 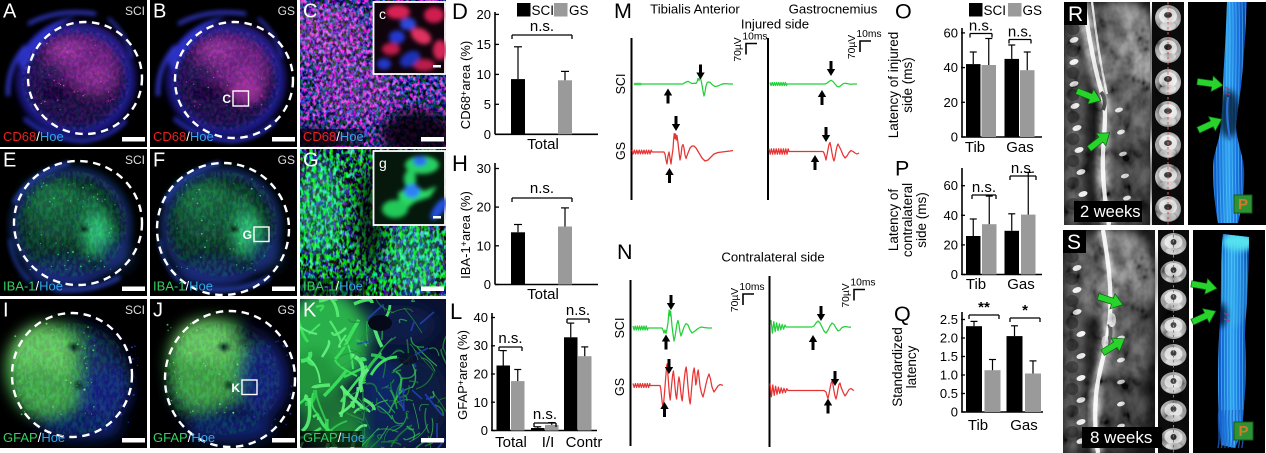 I want to click on svg-text: Latency of injured, so click(x=894, y=85).